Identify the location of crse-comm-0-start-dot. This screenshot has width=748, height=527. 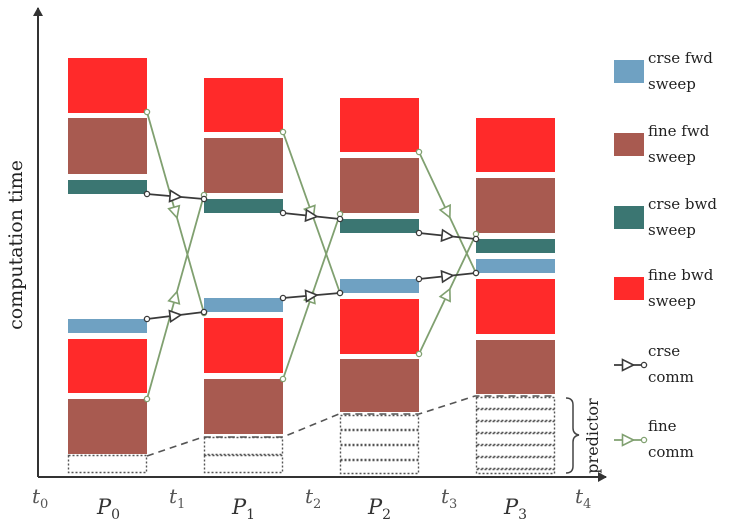
(147, 194).